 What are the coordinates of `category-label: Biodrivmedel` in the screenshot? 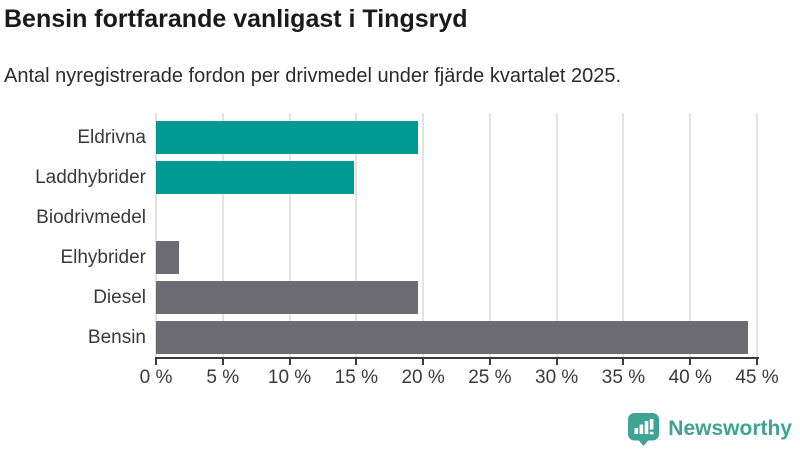 It's located at (91, 217).